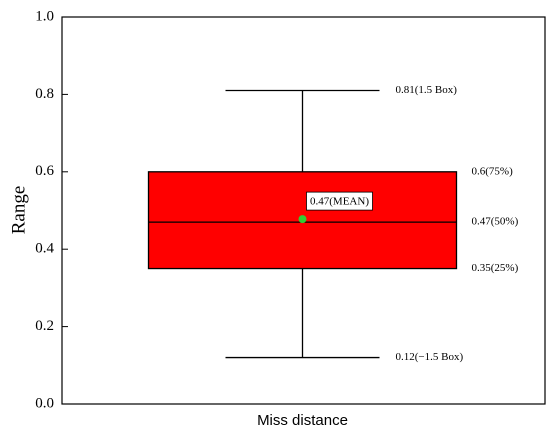 The image size is (550, 437). Describe the element at coordinates (427, 90) in the screenshot. I see `value-label: 0.81(1.5 Box)` at that location.